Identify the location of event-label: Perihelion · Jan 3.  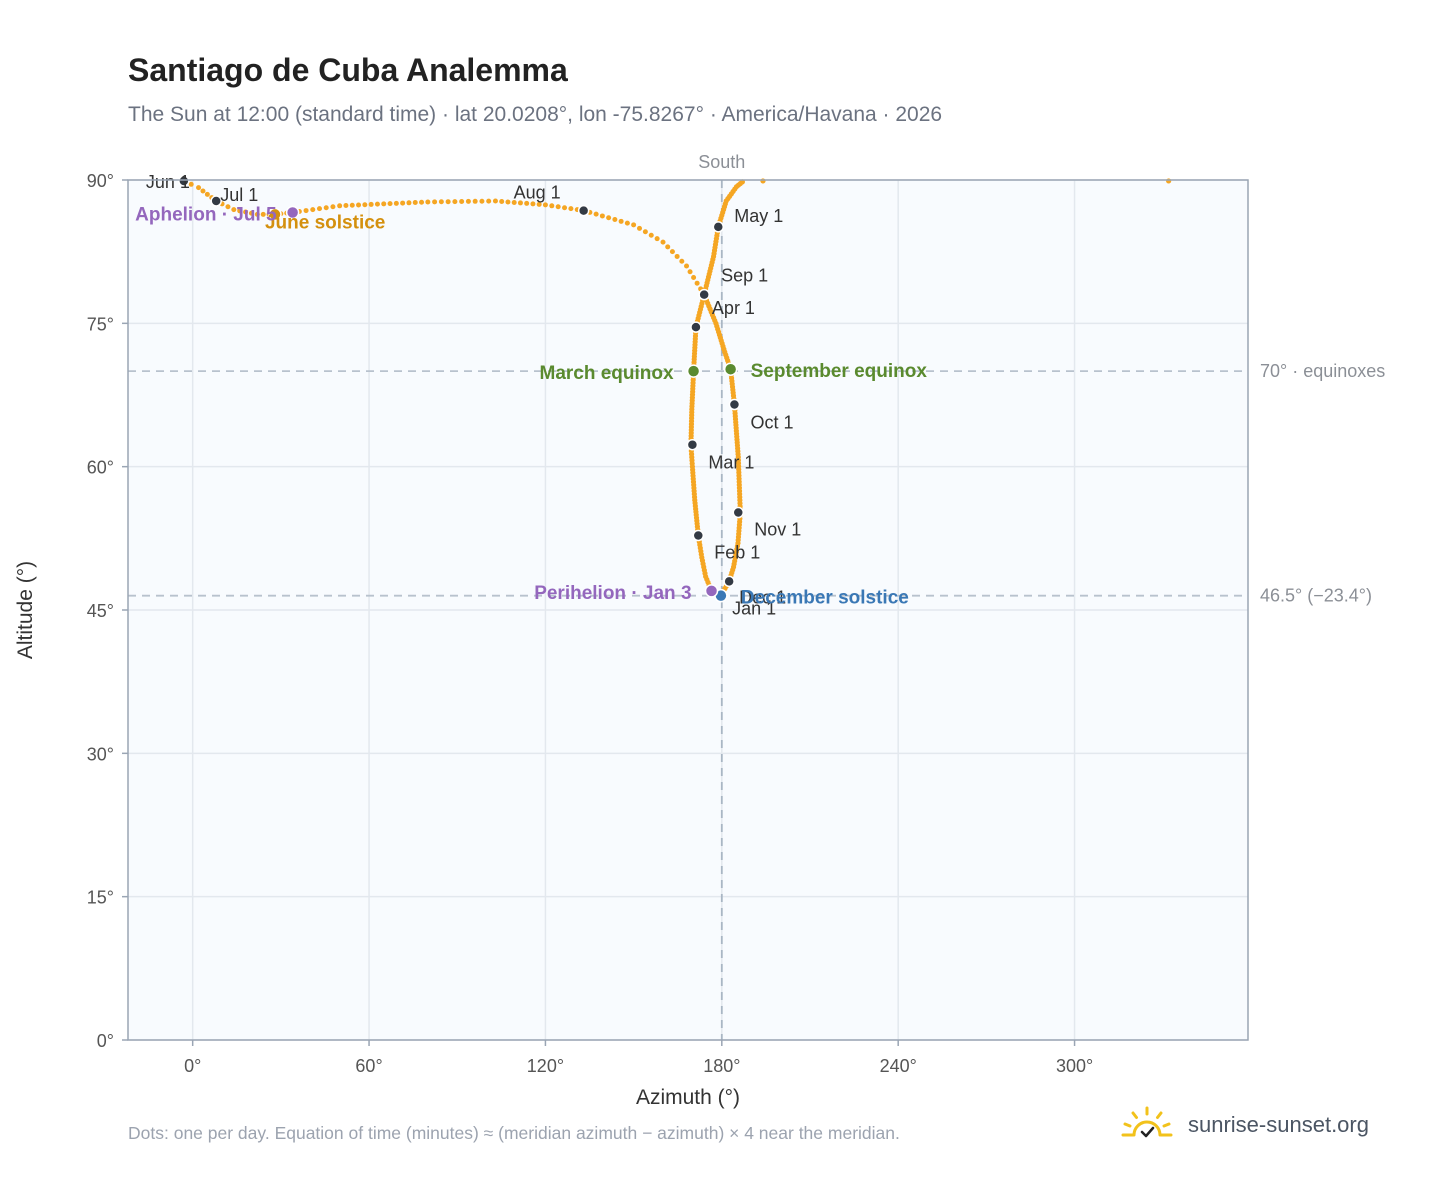
(612, 593).